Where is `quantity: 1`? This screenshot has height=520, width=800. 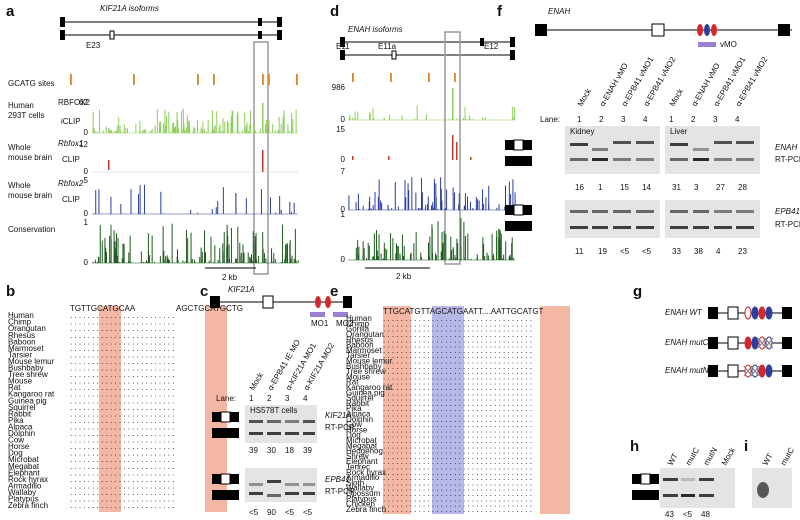
quantity: 1 is located at coordinates (600, 187).